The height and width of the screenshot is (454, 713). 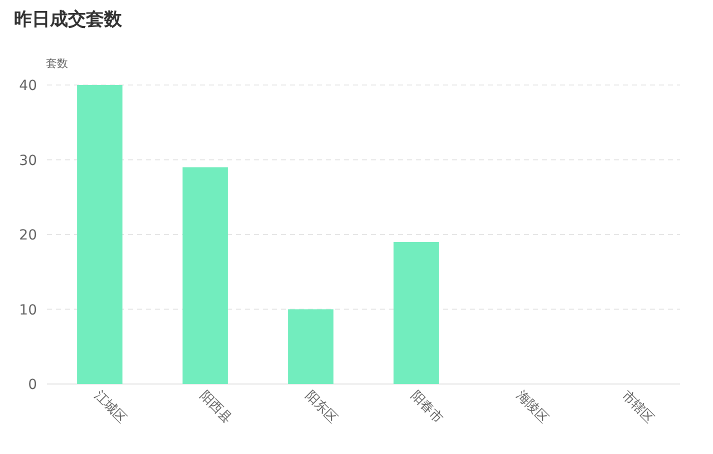 I want to click on x-tick-label: 市辖区, so click(x=637, y=407).